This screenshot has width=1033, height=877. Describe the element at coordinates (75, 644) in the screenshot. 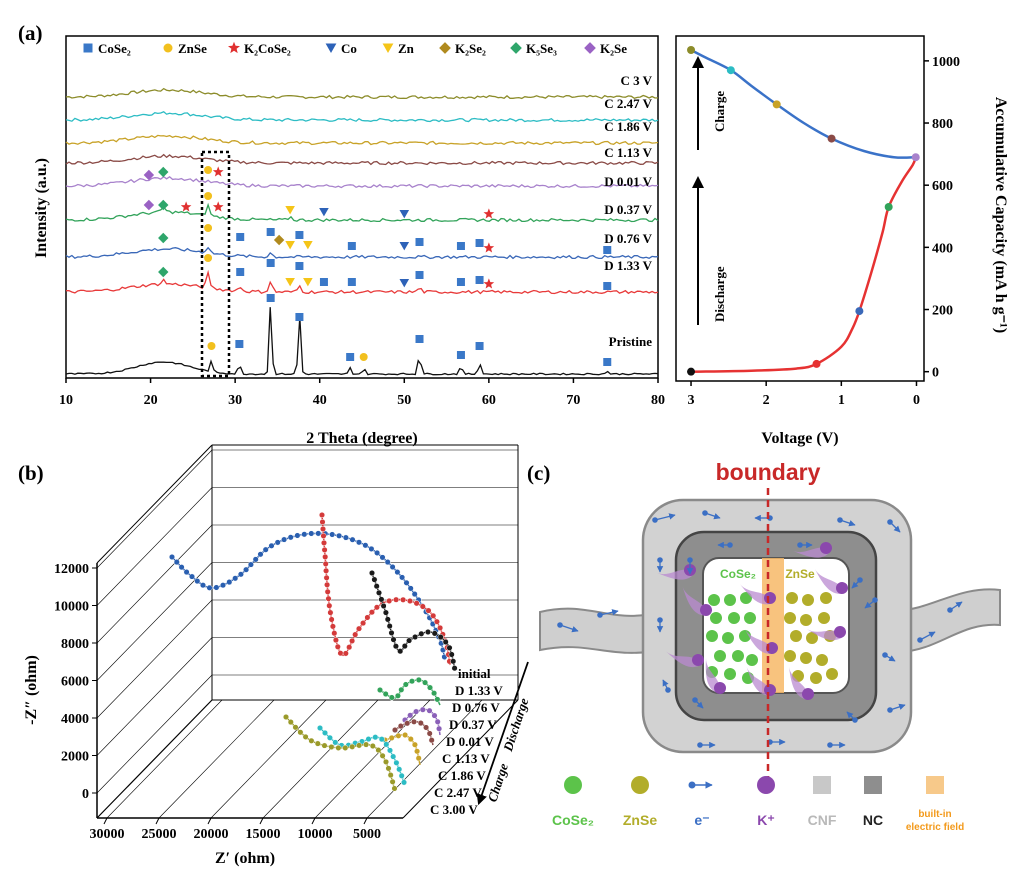

I see `eis-y-tick-label-4: 8000` at that location.